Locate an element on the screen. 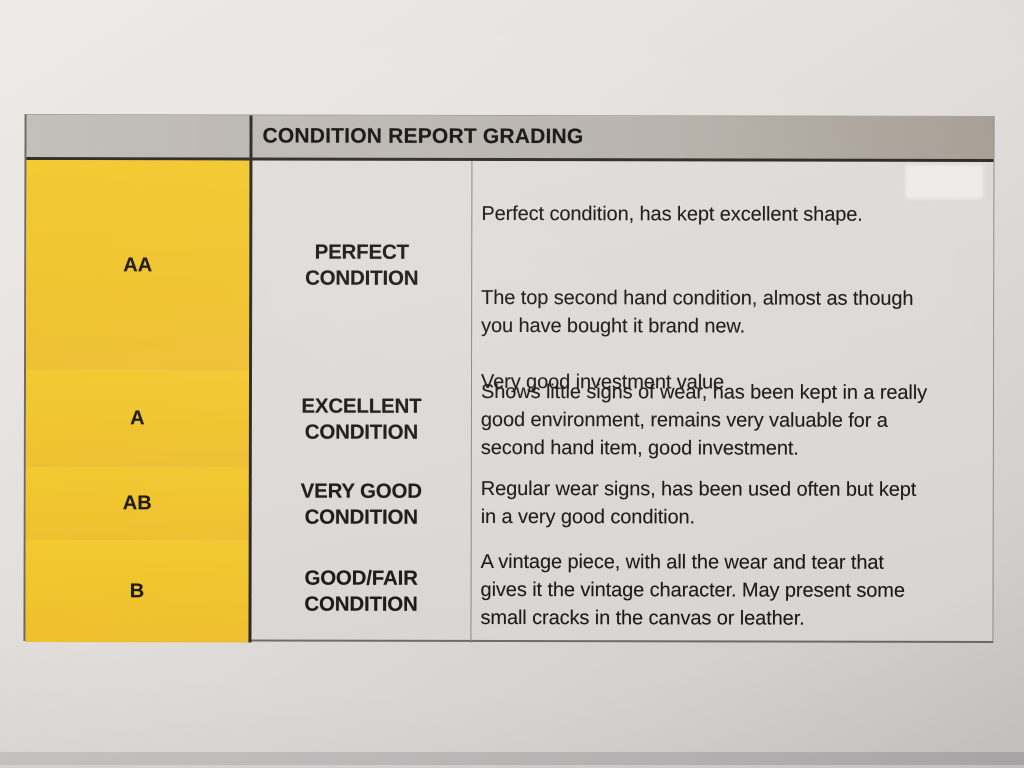 The height and width of the screenshot is (768, 1024). condition-cell-good-fair: GOOD/FAIR CONDITION is located at coordinates (361, 591).